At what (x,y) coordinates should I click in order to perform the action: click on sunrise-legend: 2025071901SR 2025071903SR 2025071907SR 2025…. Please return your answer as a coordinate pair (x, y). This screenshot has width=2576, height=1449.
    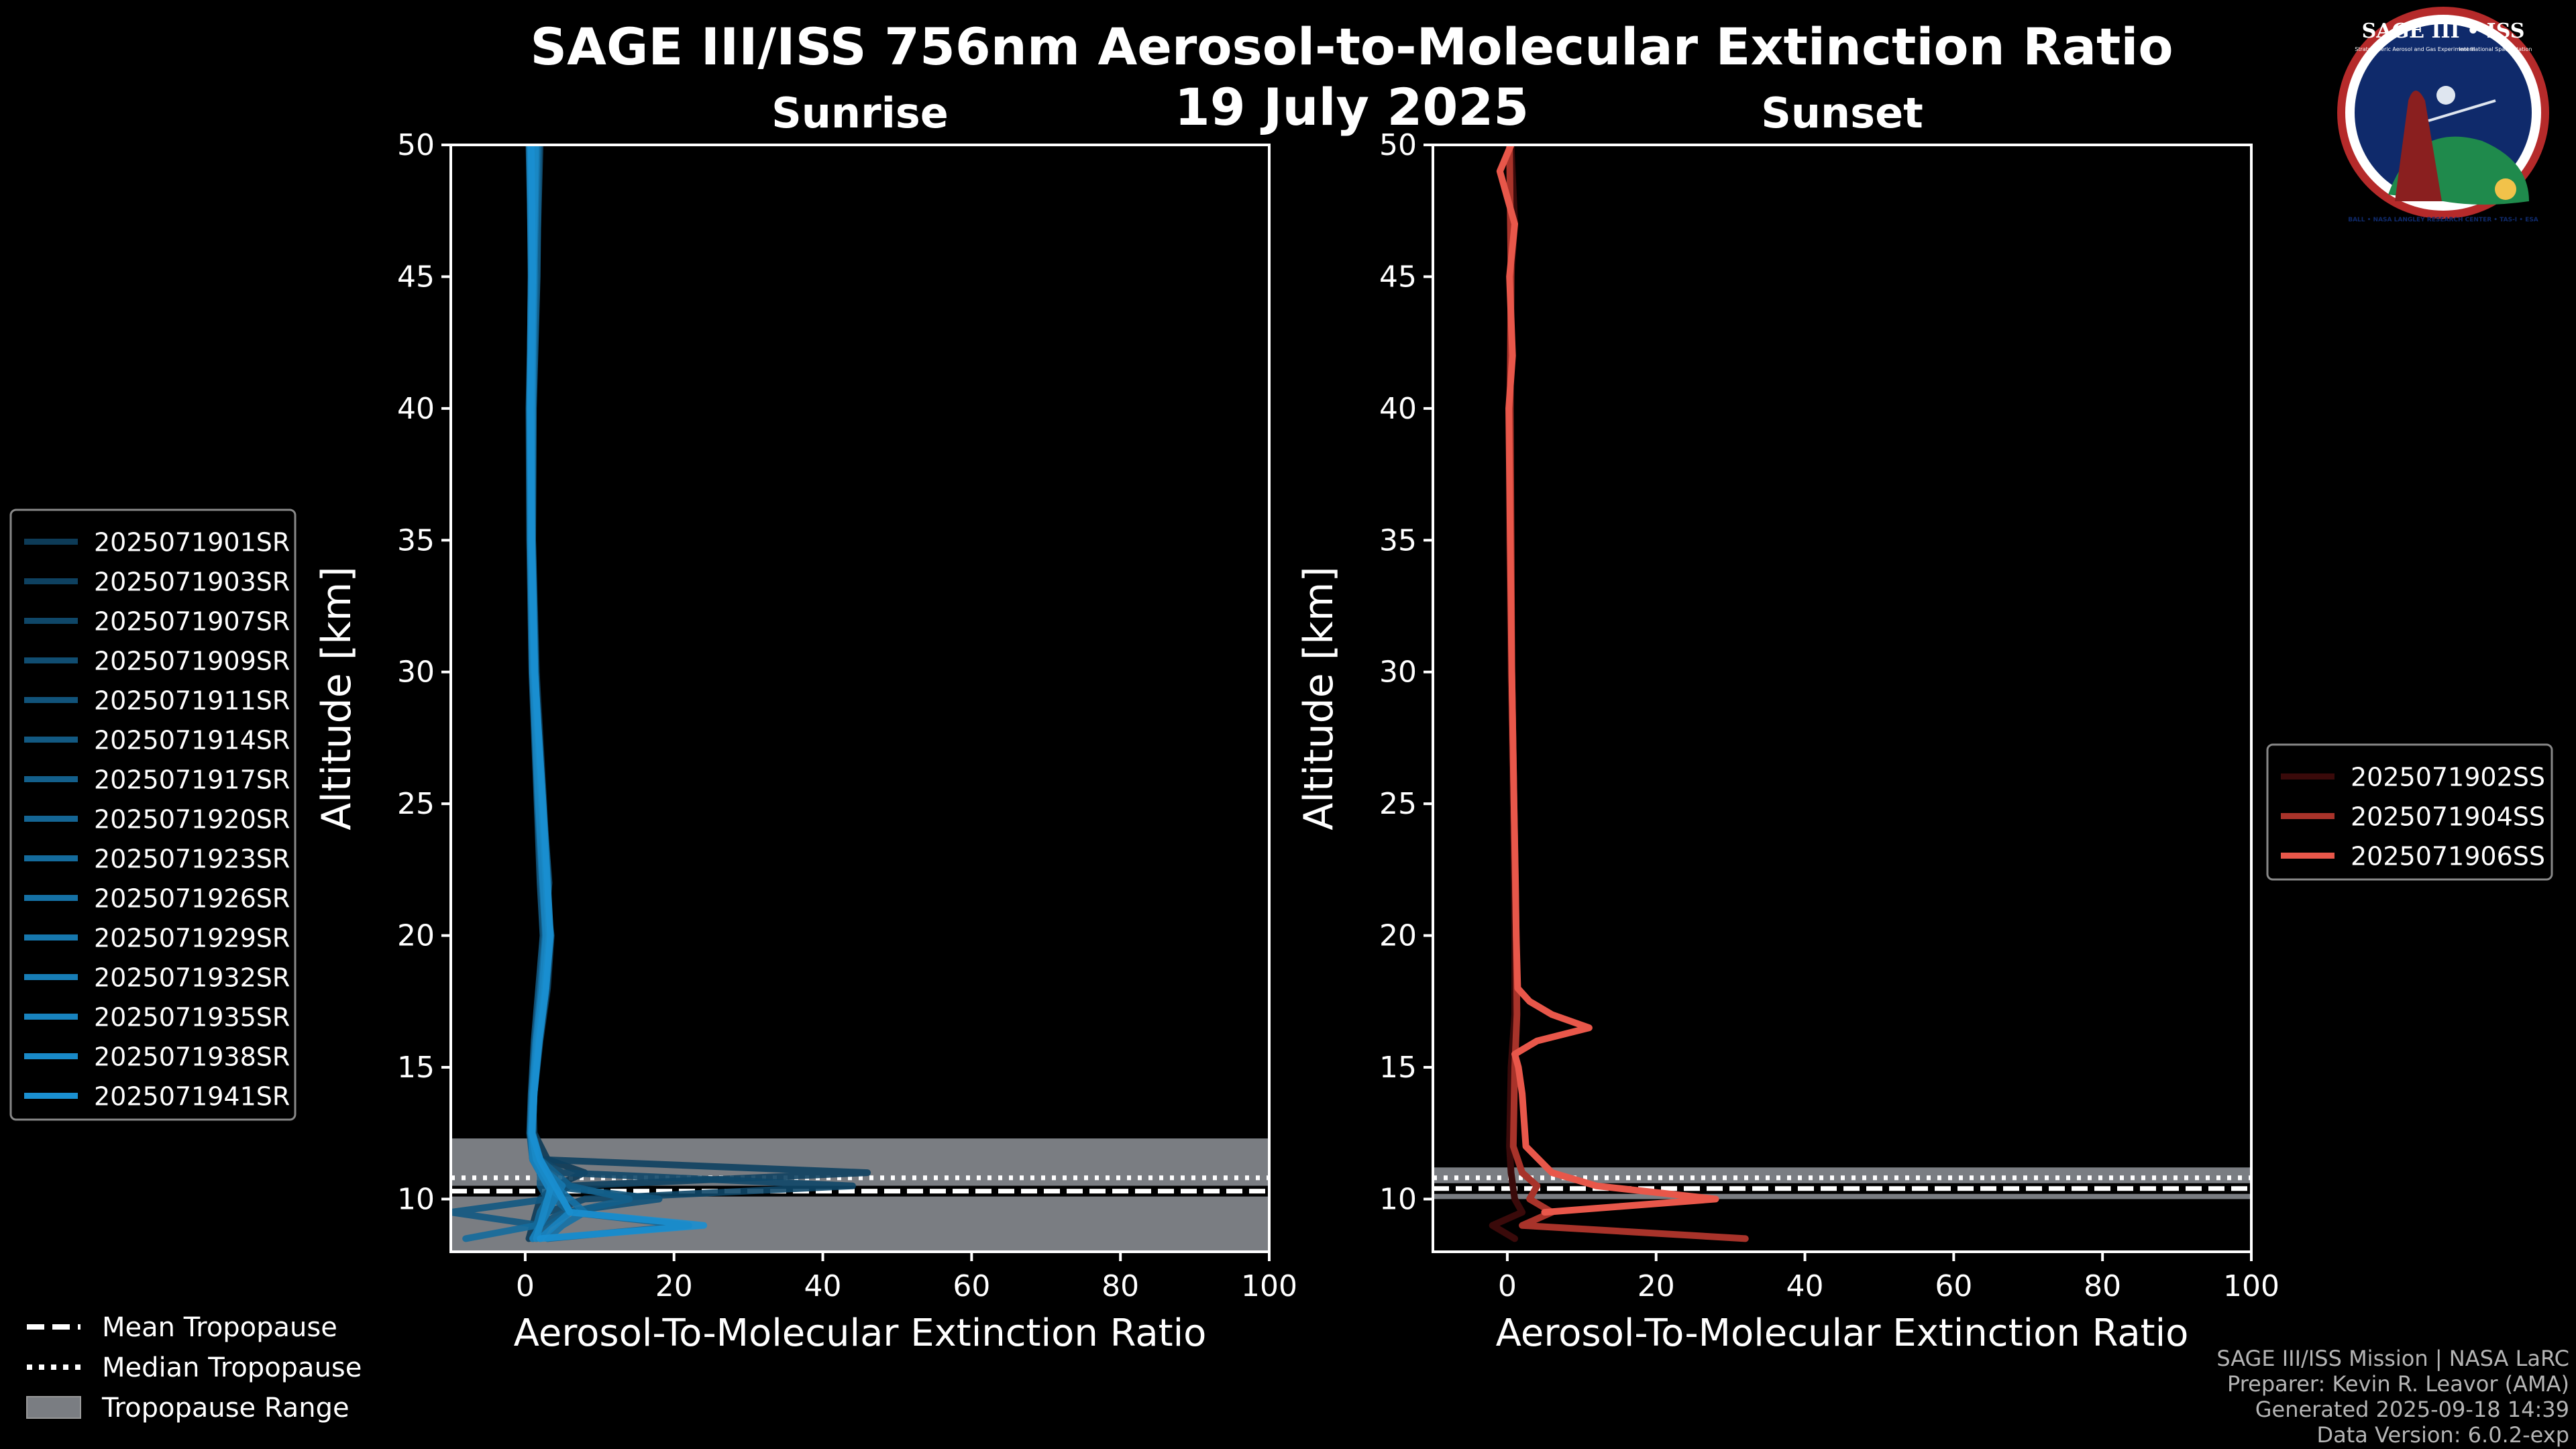
    Looking at the image, I should click on (153, 814).